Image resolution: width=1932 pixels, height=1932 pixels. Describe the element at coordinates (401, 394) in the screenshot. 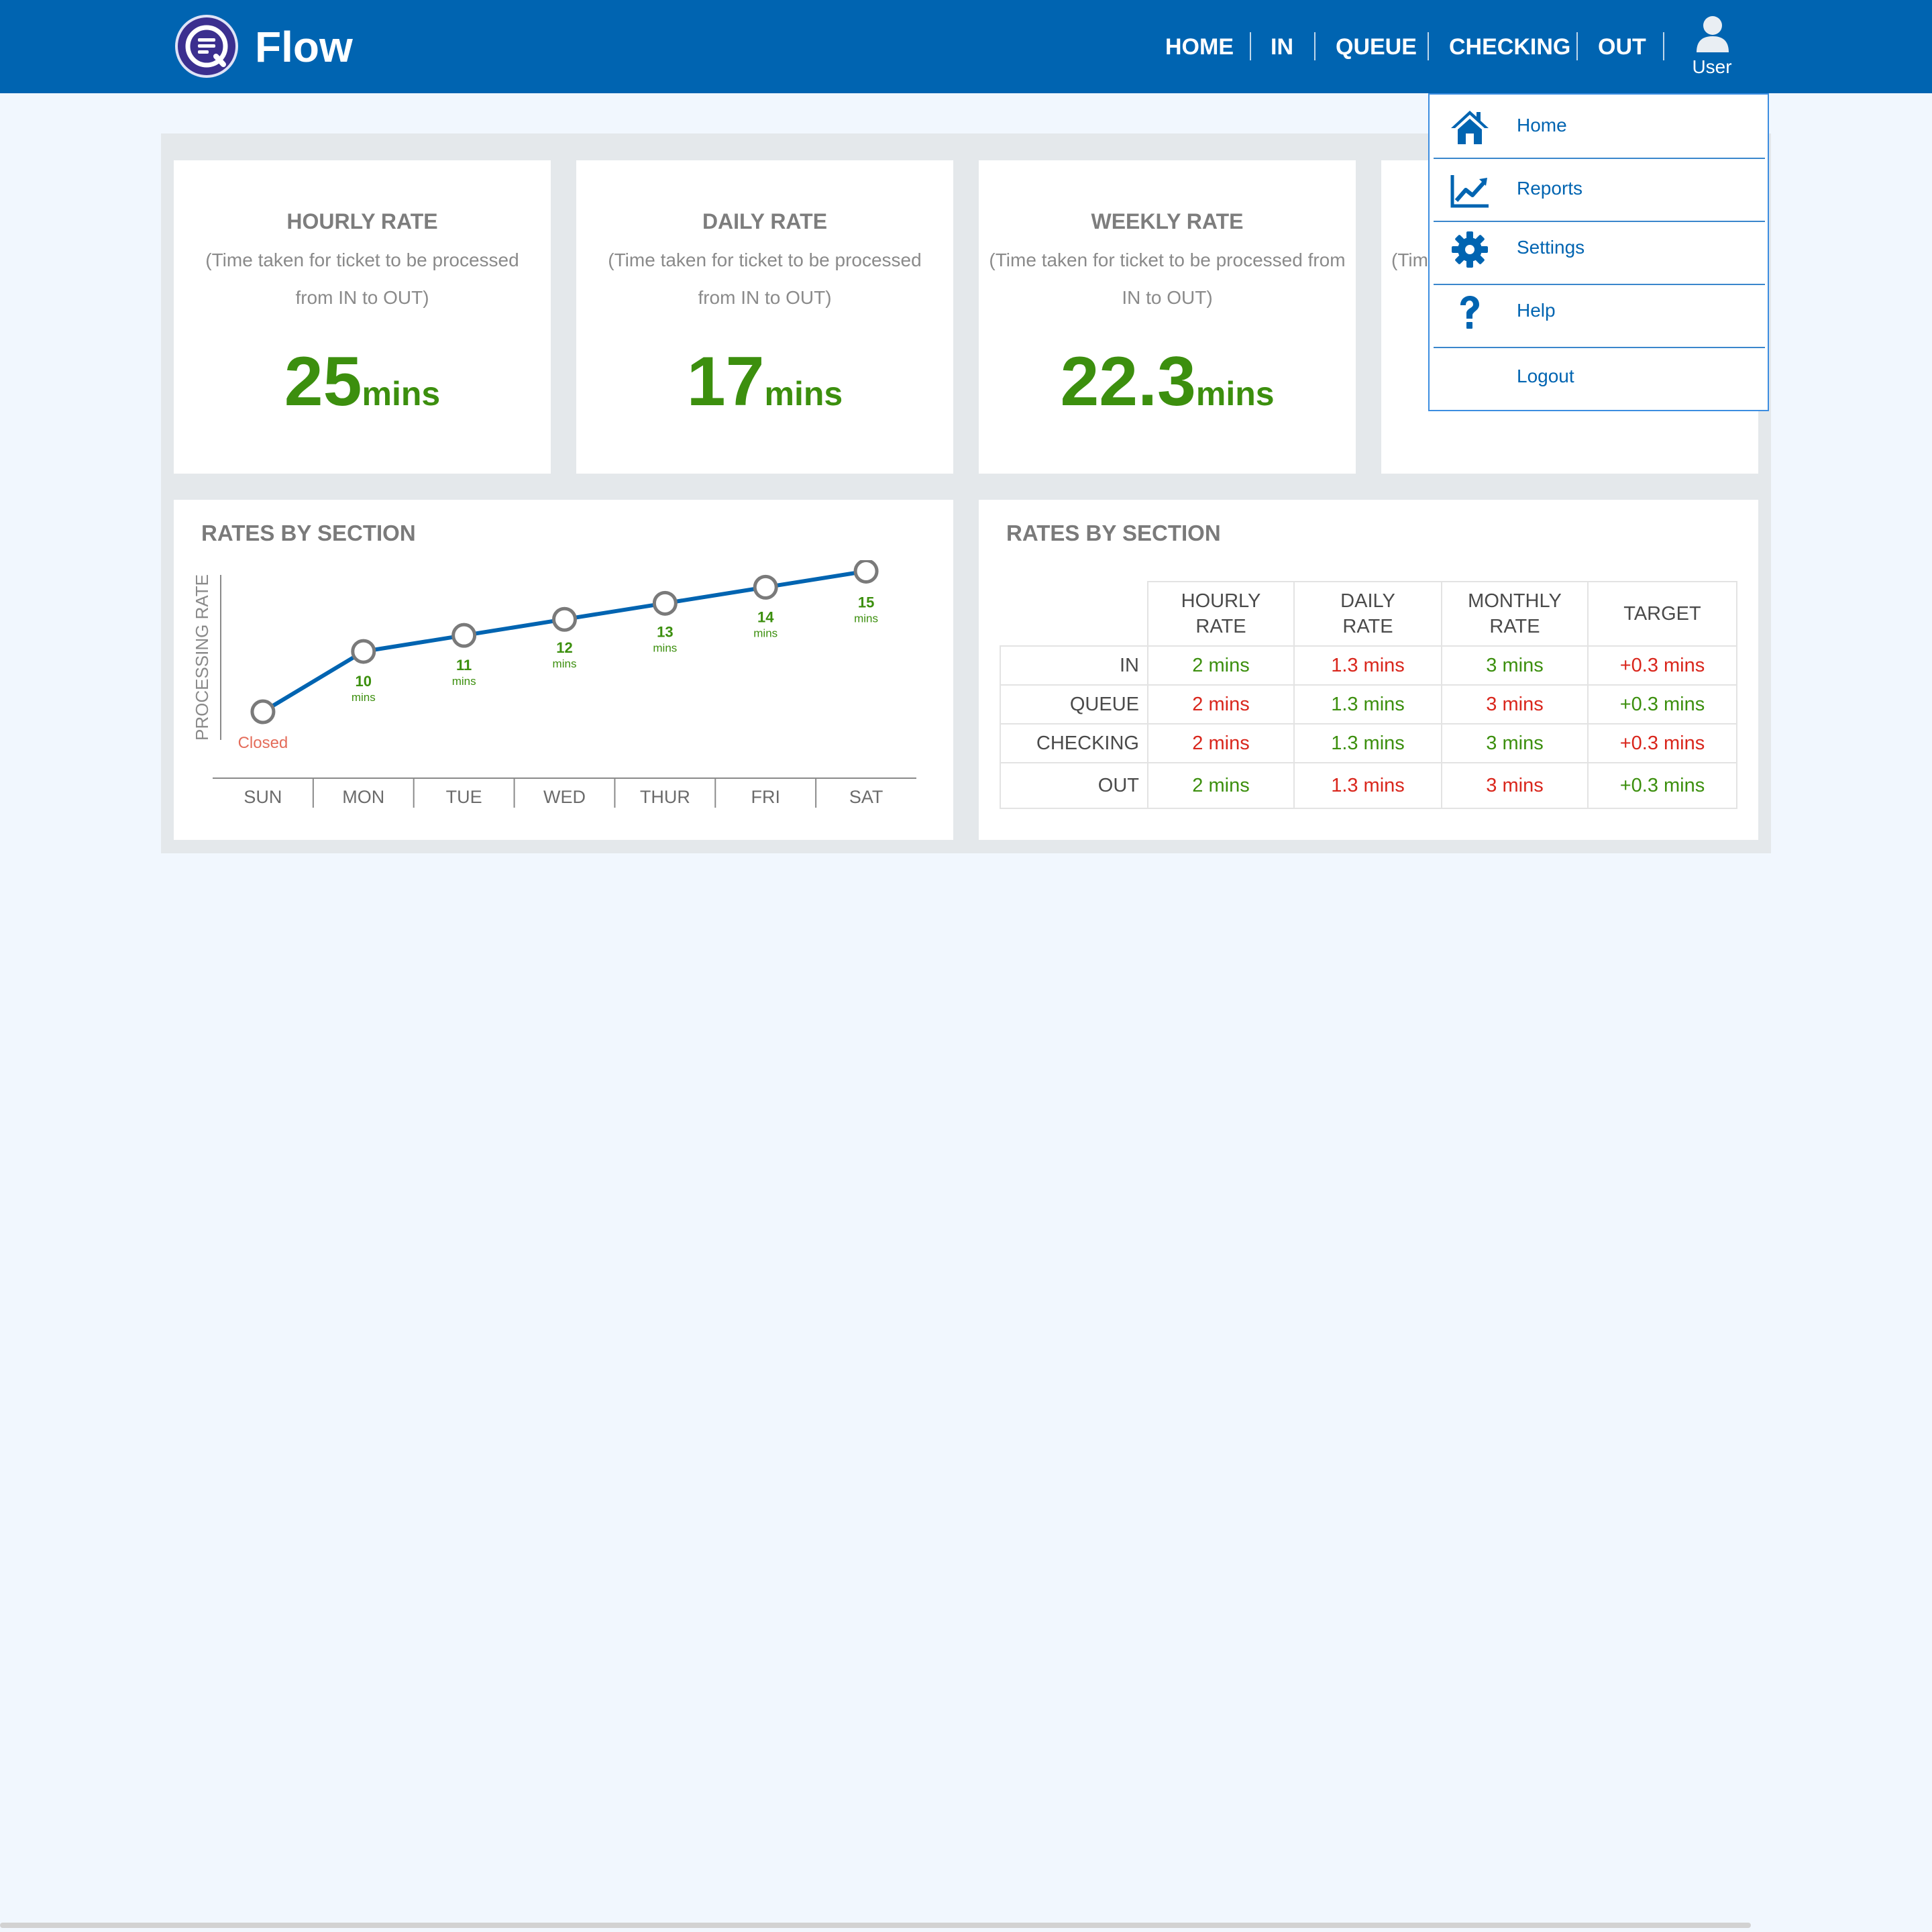

I see `hourly-rate-unit: mins` at that location.